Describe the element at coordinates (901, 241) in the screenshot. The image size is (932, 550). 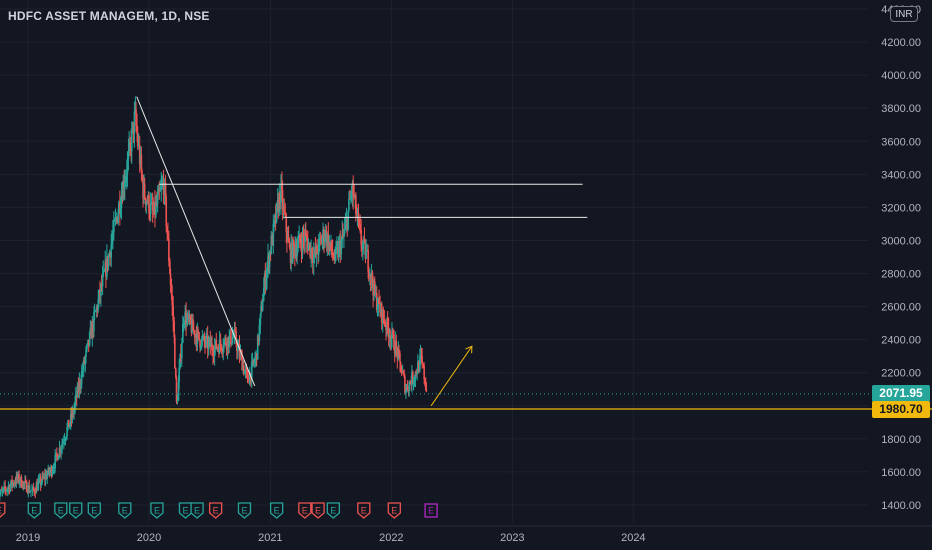
I see `price-tick-label: 3000.00` at that location.